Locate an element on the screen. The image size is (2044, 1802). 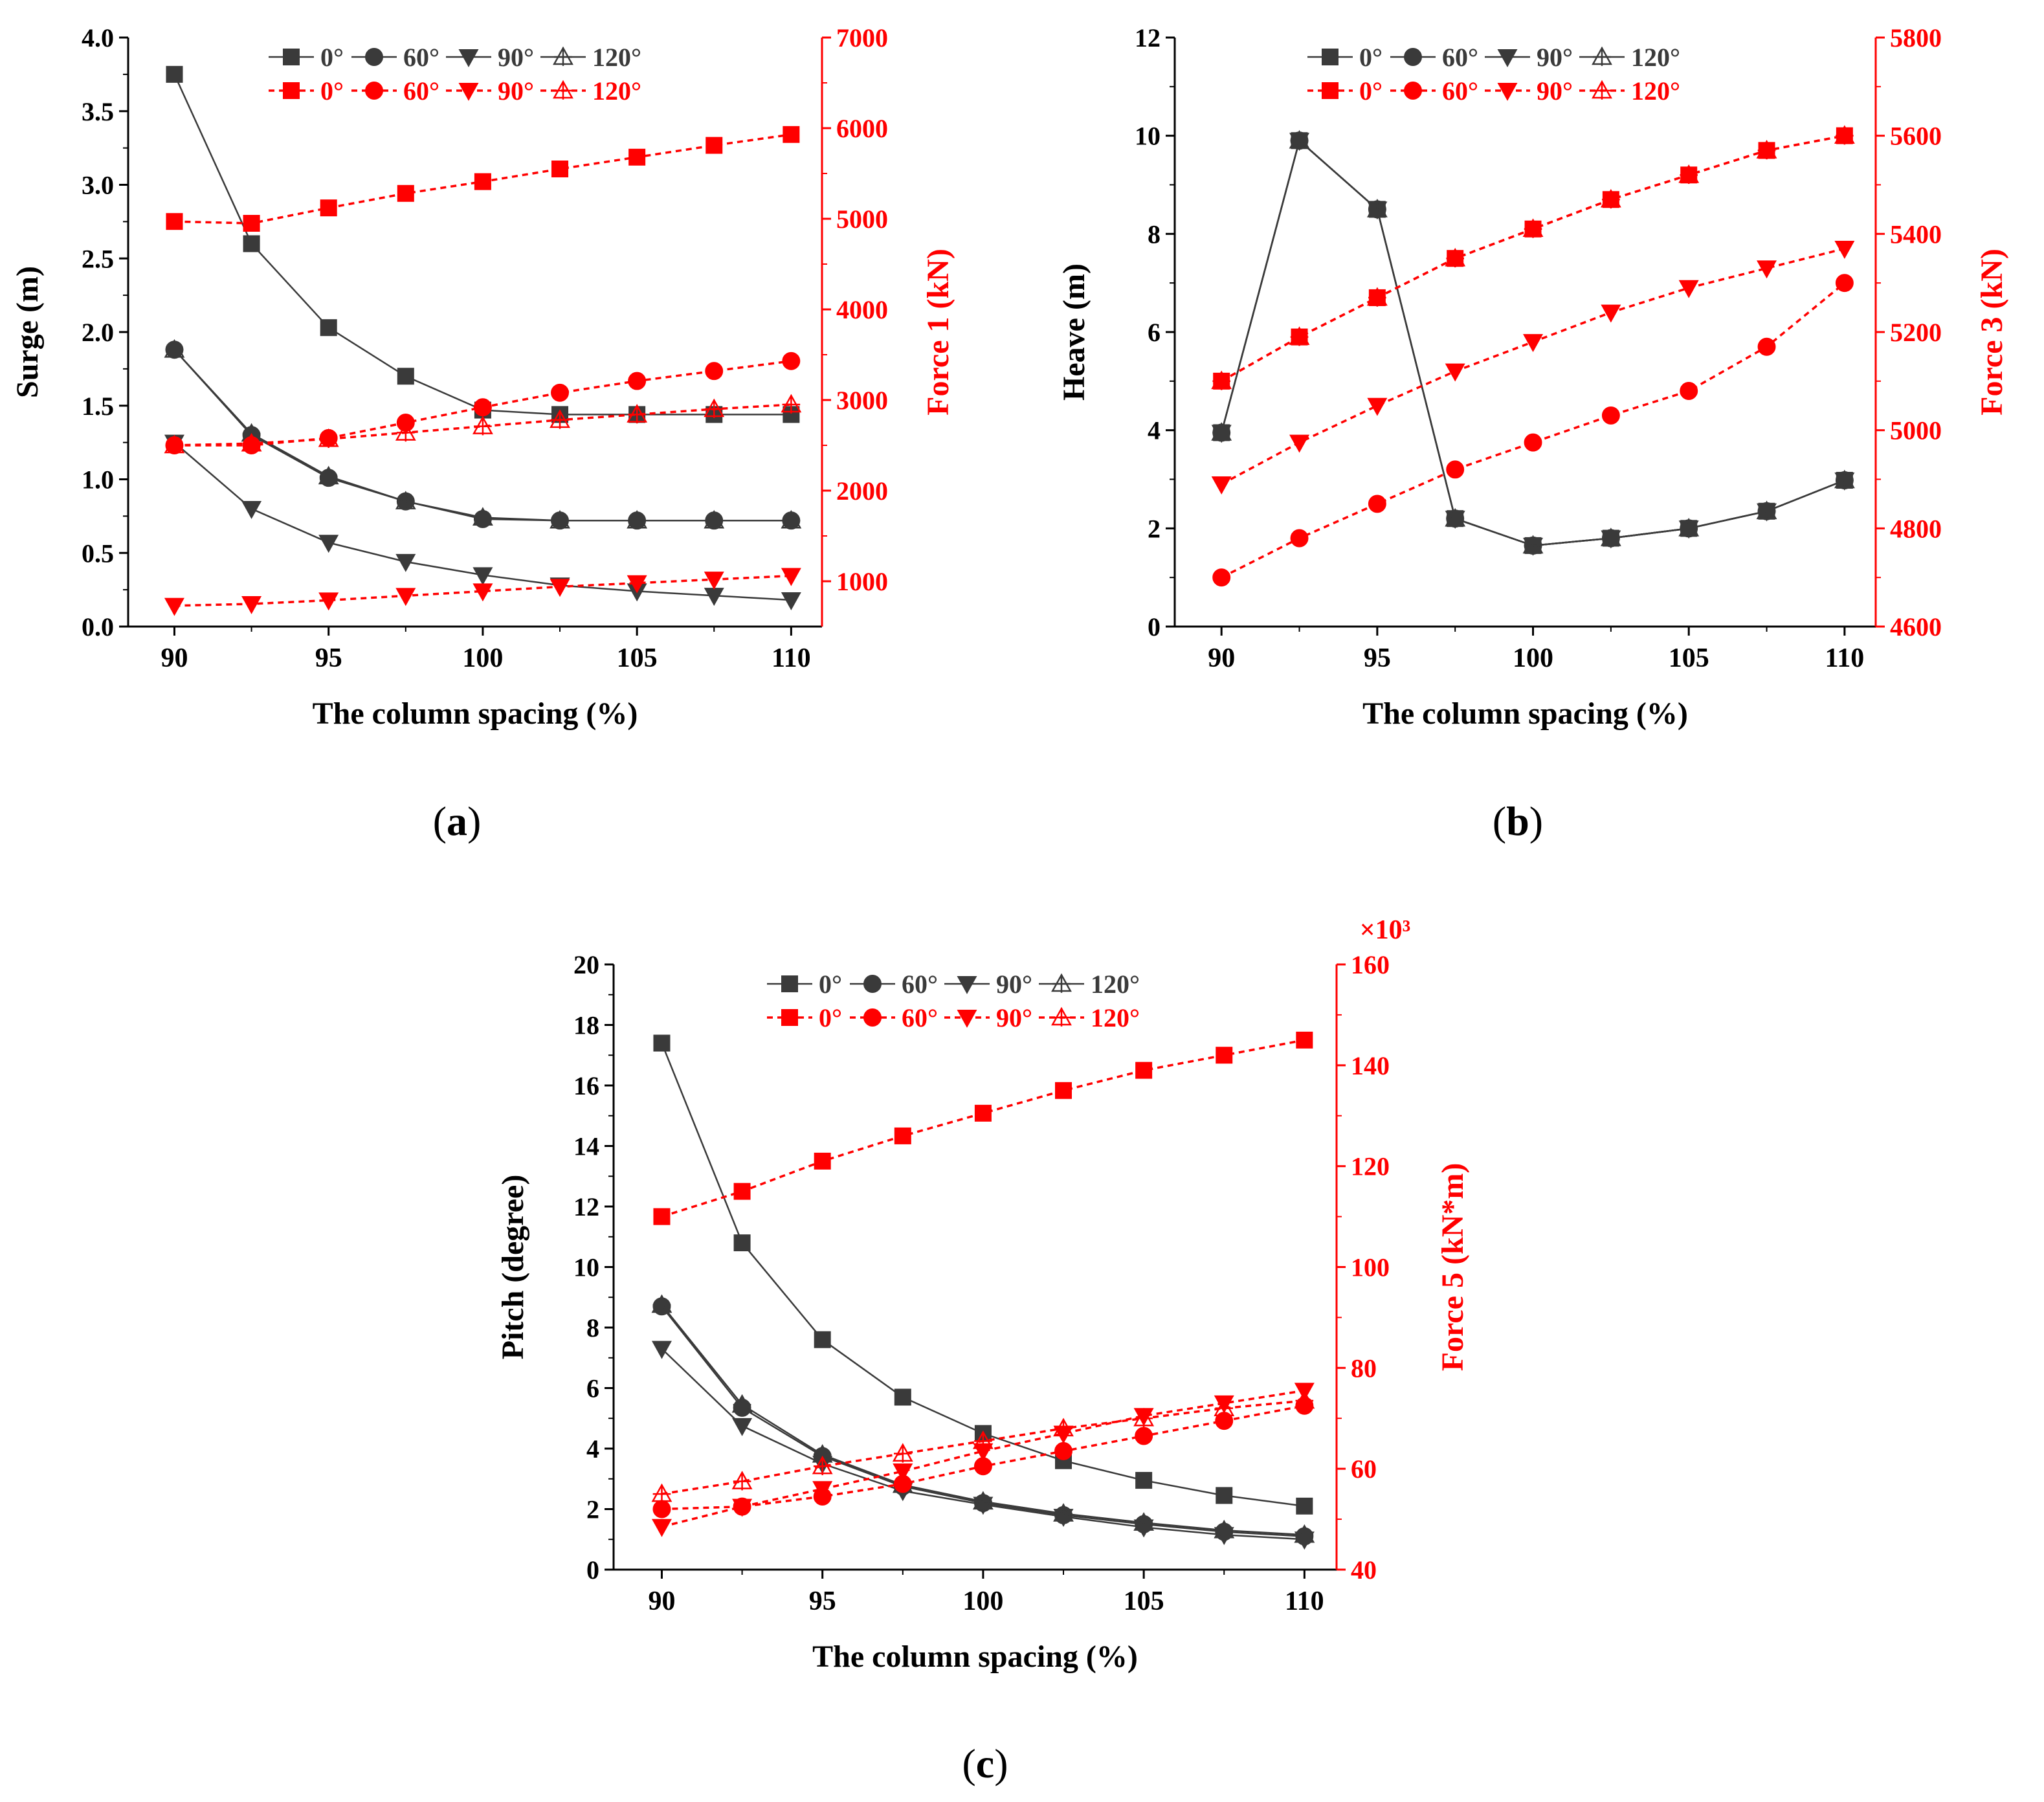
panel-label: (a) is located at coordinates (458, 821).